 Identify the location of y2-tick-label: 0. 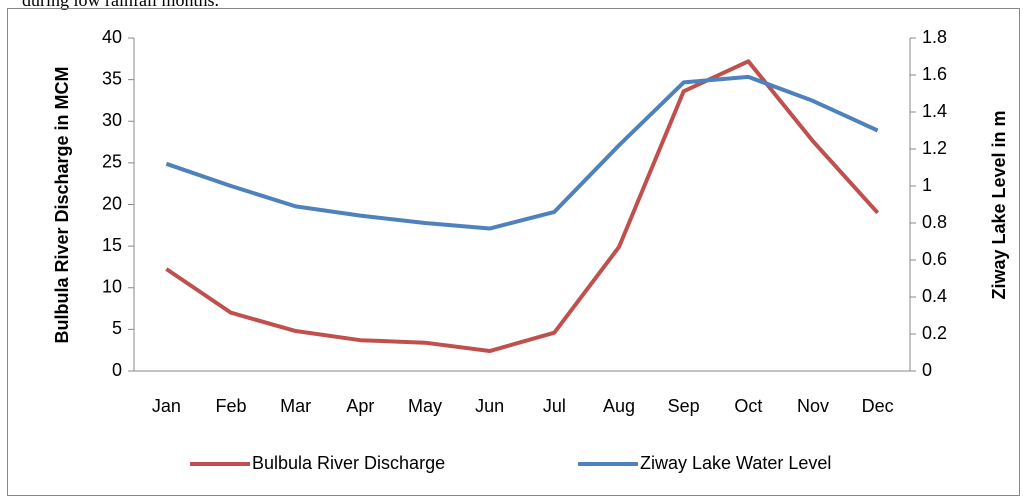
(927, 370).